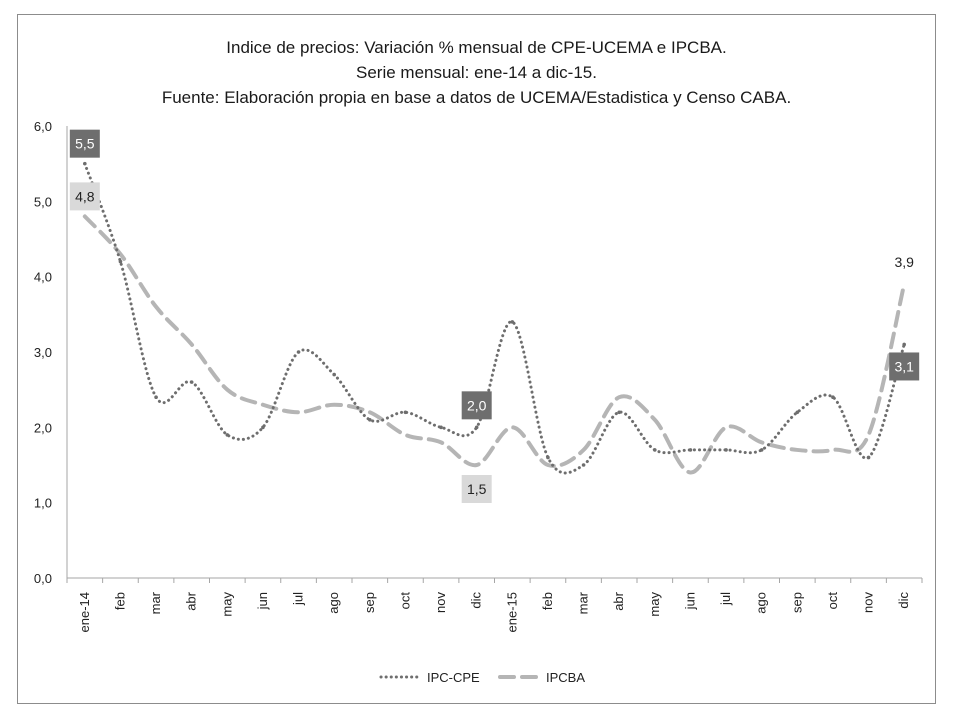  I want to click on data-label: 2,0, so click(477, 405).